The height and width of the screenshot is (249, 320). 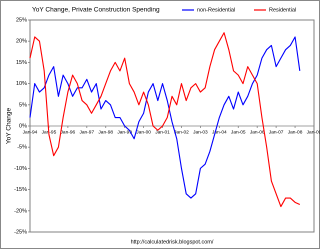 I want to click on y-tick-label: 20%, so click(x=21, y=42).